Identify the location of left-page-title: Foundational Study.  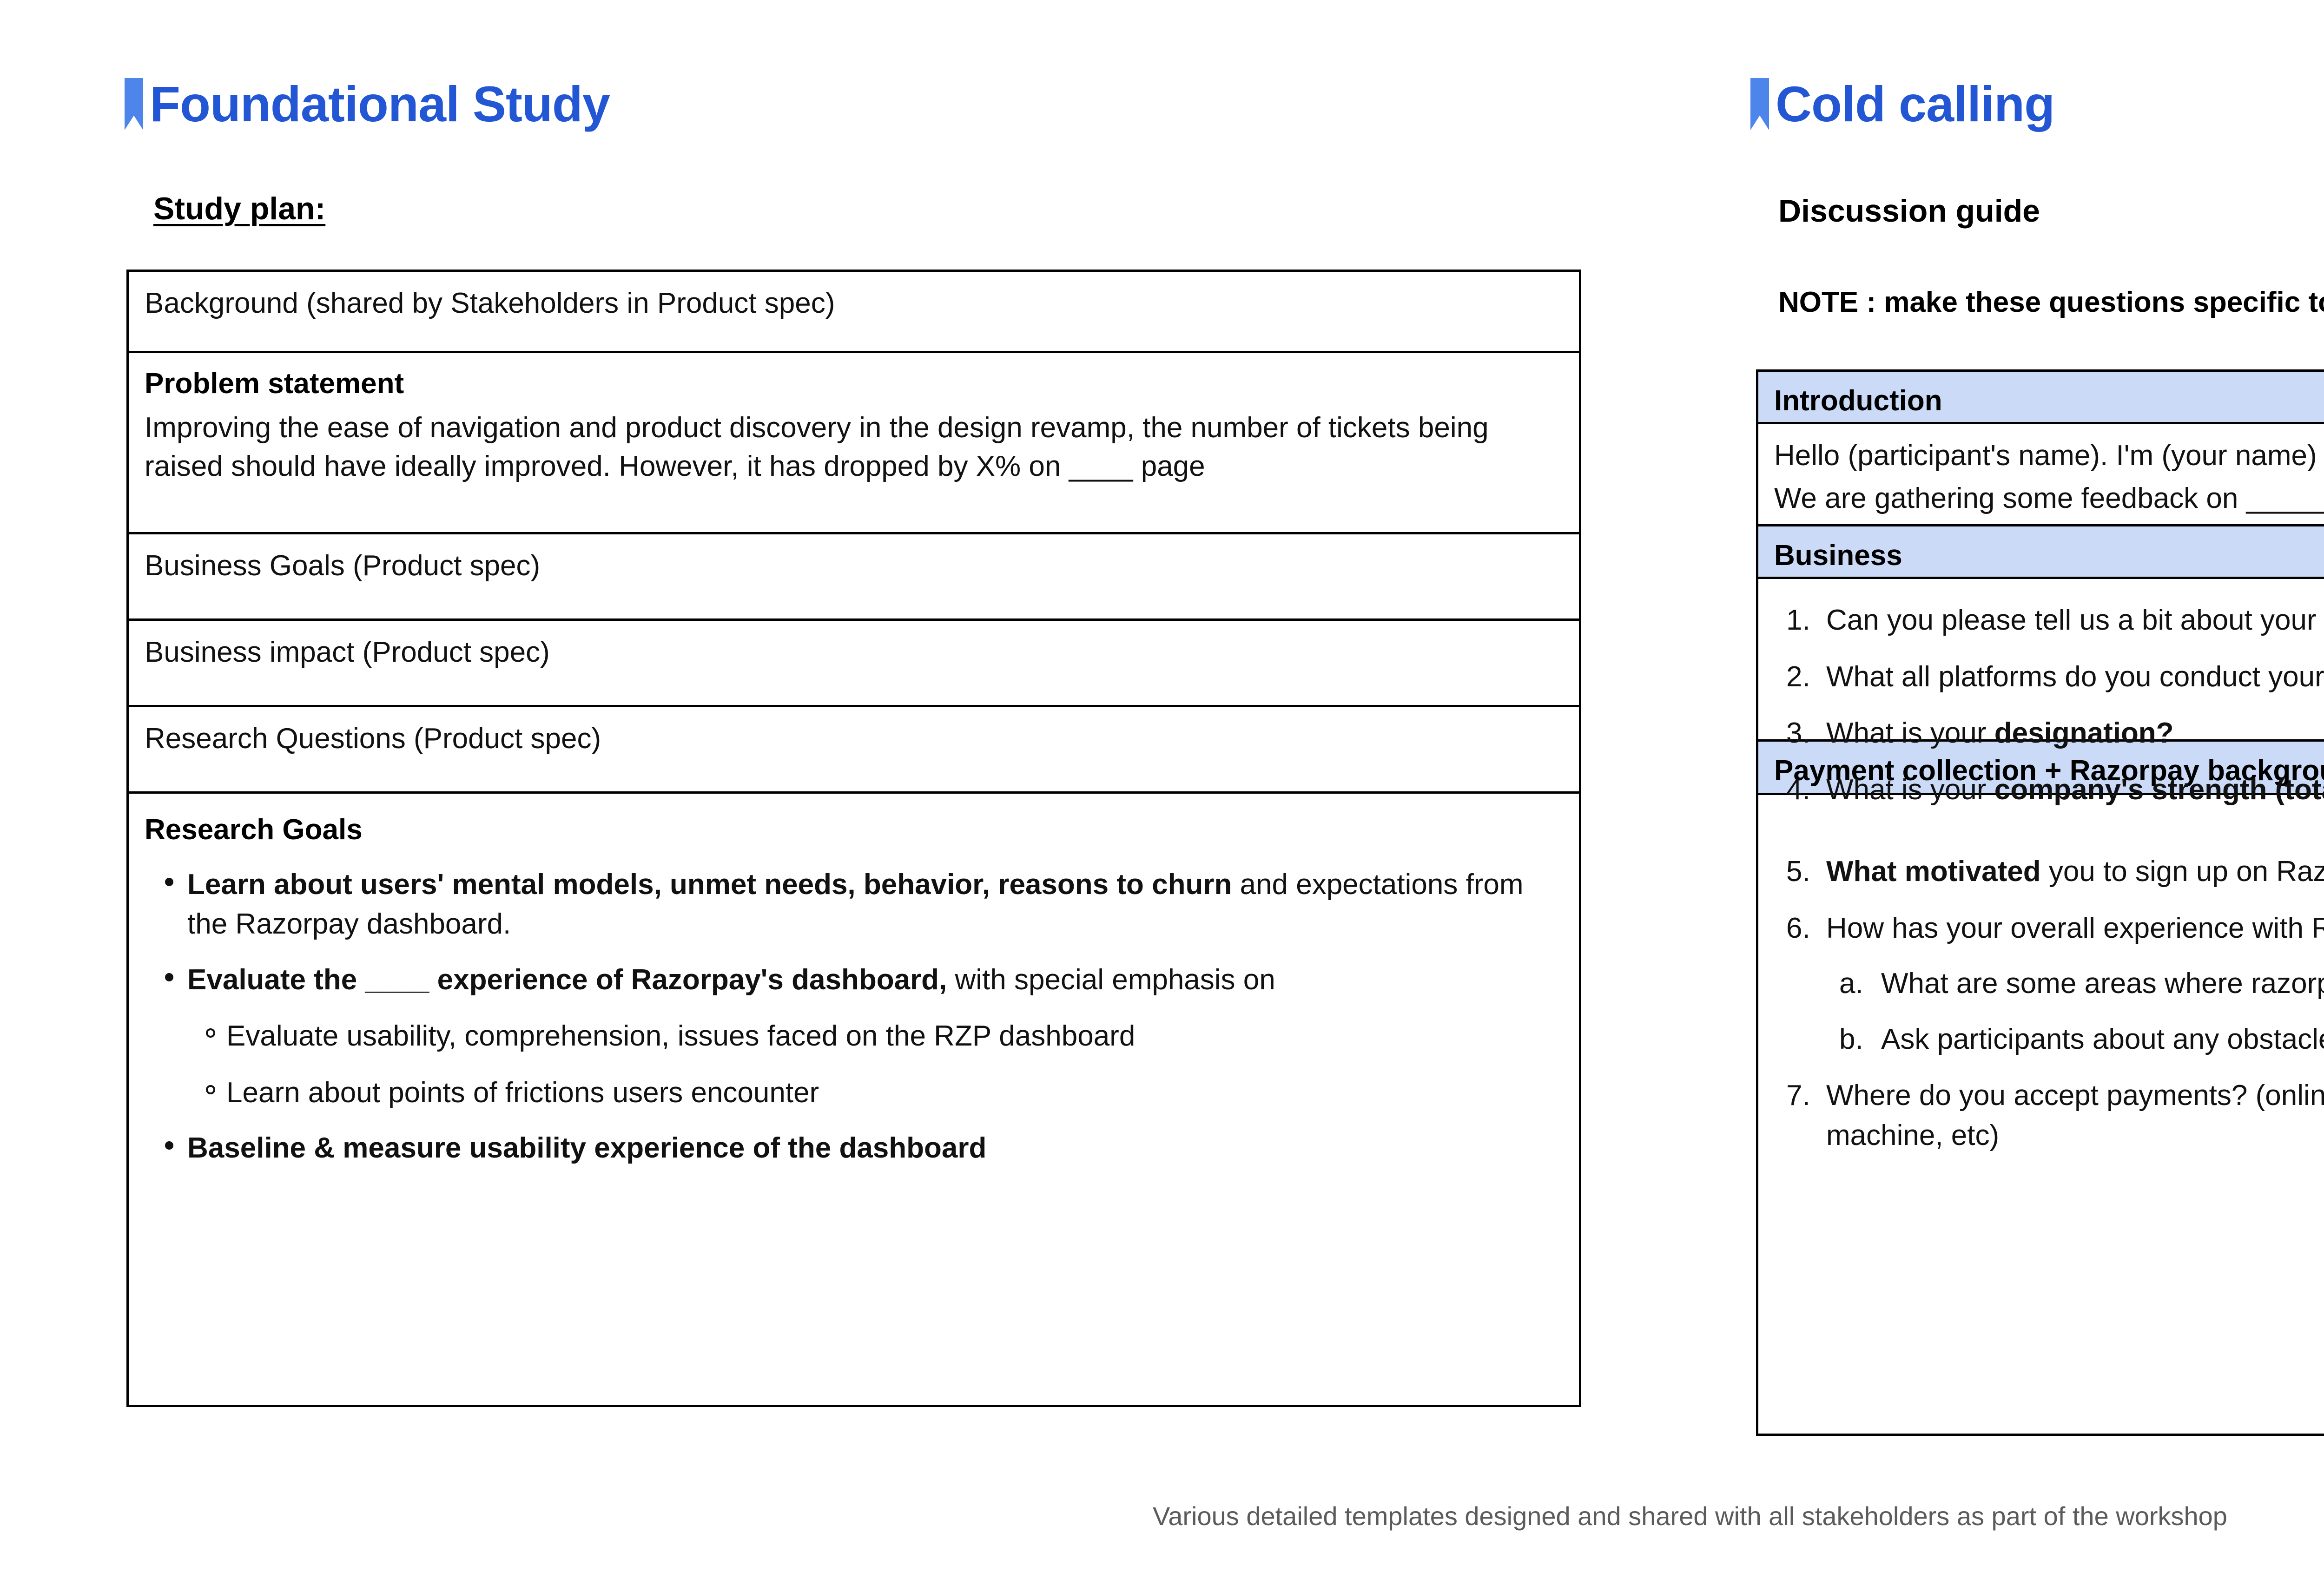
(367, 104).